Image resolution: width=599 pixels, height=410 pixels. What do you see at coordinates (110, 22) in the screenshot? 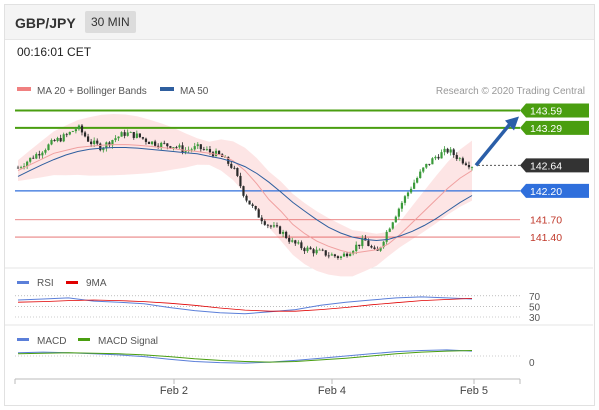
I see `timeframe-badge: 30 MIN` at bounding box center [110, 22].